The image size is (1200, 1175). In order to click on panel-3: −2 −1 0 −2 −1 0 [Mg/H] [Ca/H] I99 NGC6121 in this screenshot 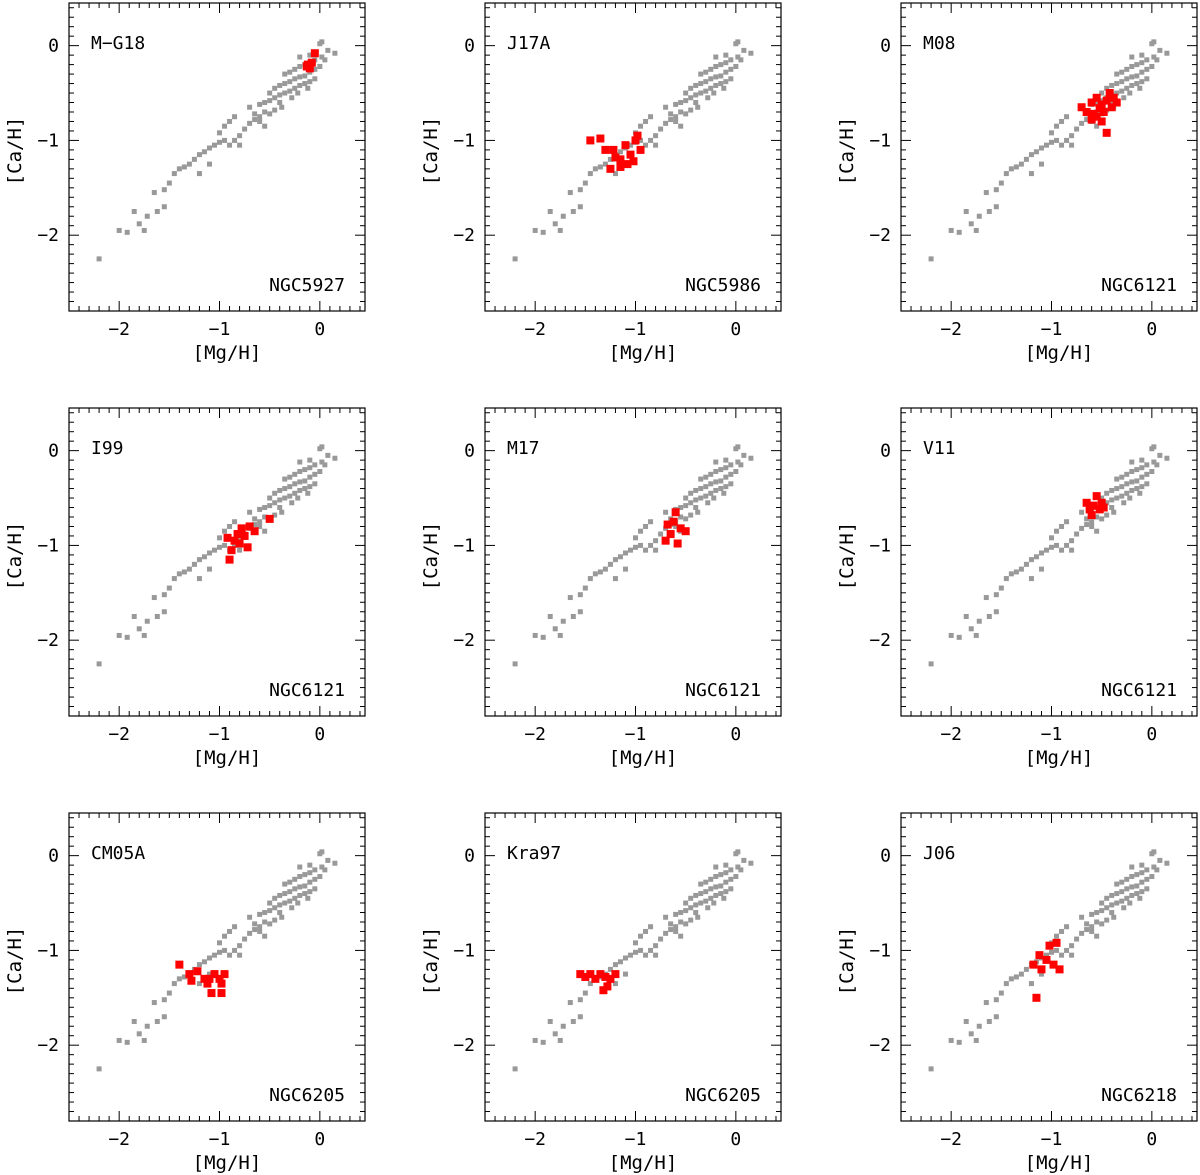, I will do `click(185, 588)`.